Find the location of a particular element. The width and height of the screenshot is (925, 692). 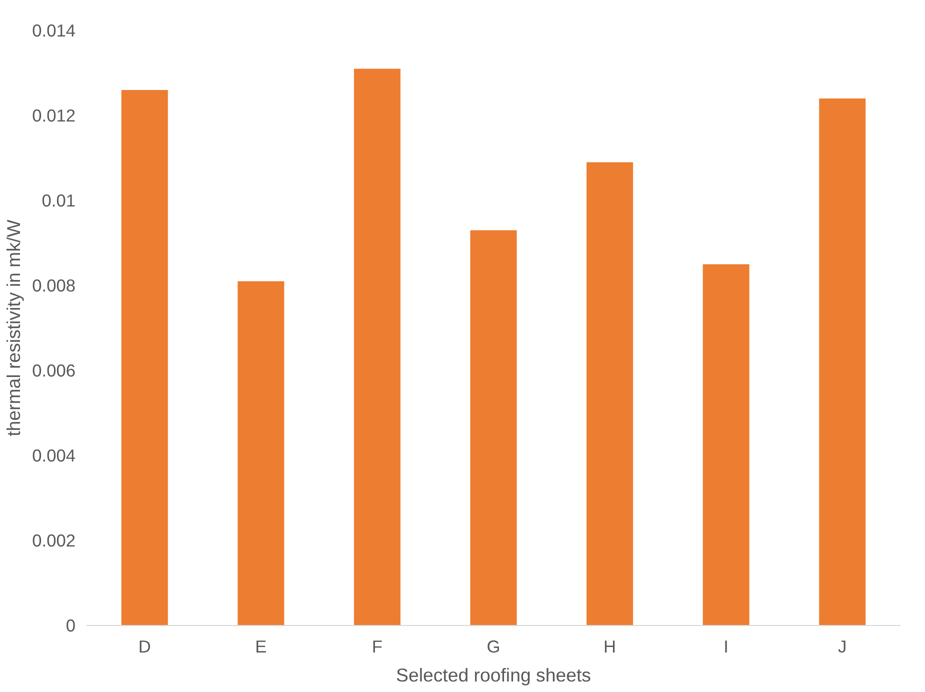

x-tick-label: G is located at coordinates (493, 646).